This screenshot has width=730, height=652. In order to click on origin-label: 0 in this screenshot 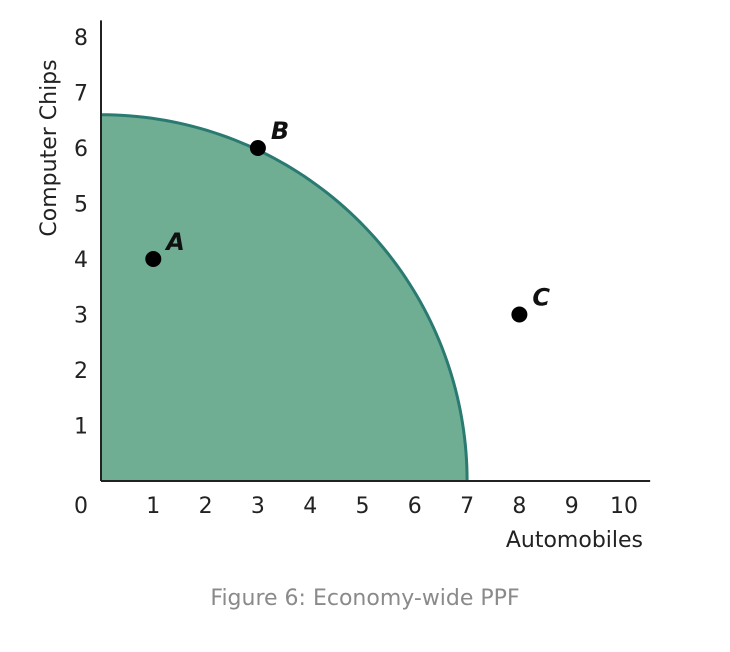, I will do `click(81, 506)`.